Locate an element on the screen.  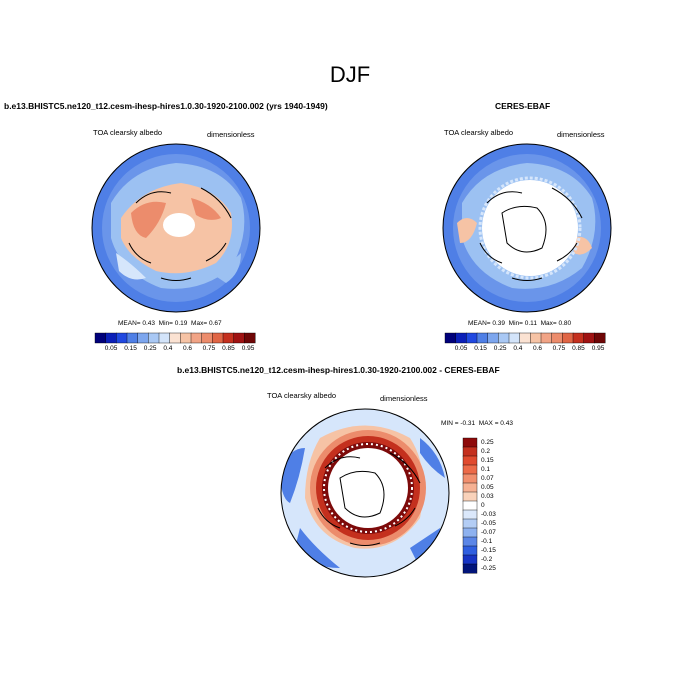
panel2-polar-map is located at coordinates (527, 228).